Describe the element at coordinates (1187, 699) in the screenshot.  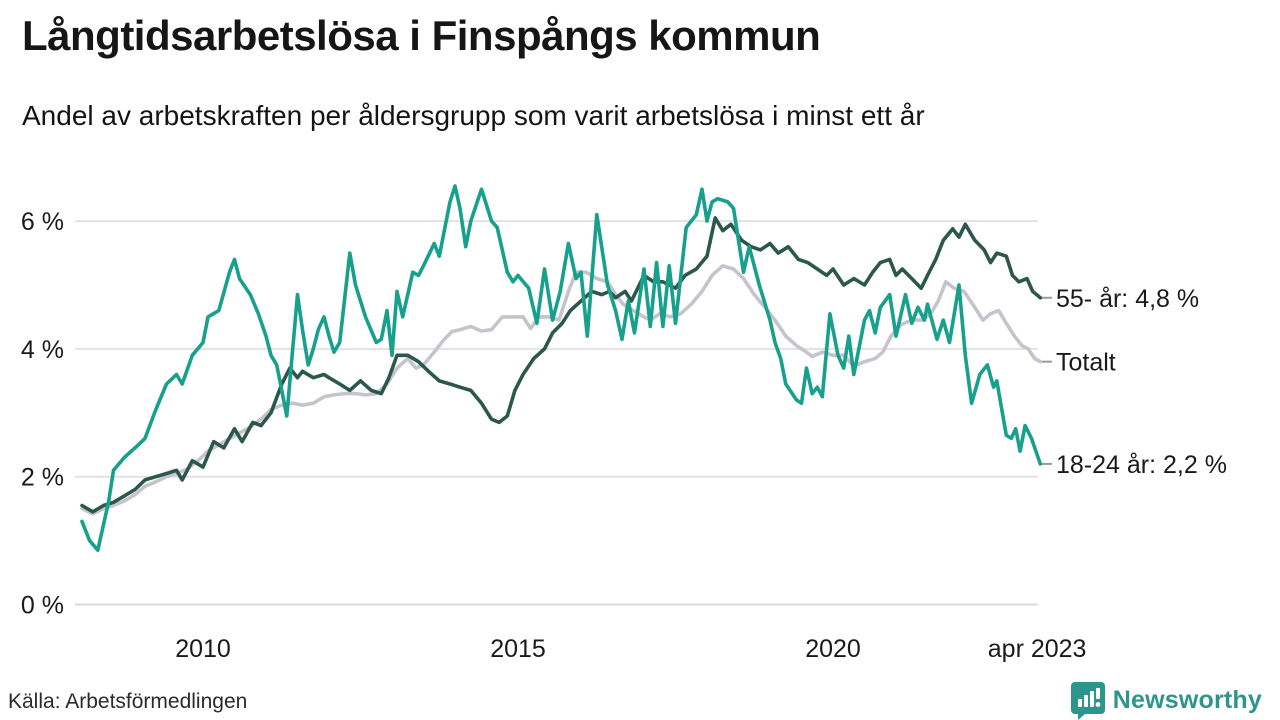
I see `newsworthy-logo-text: Newsworthy` at that location.